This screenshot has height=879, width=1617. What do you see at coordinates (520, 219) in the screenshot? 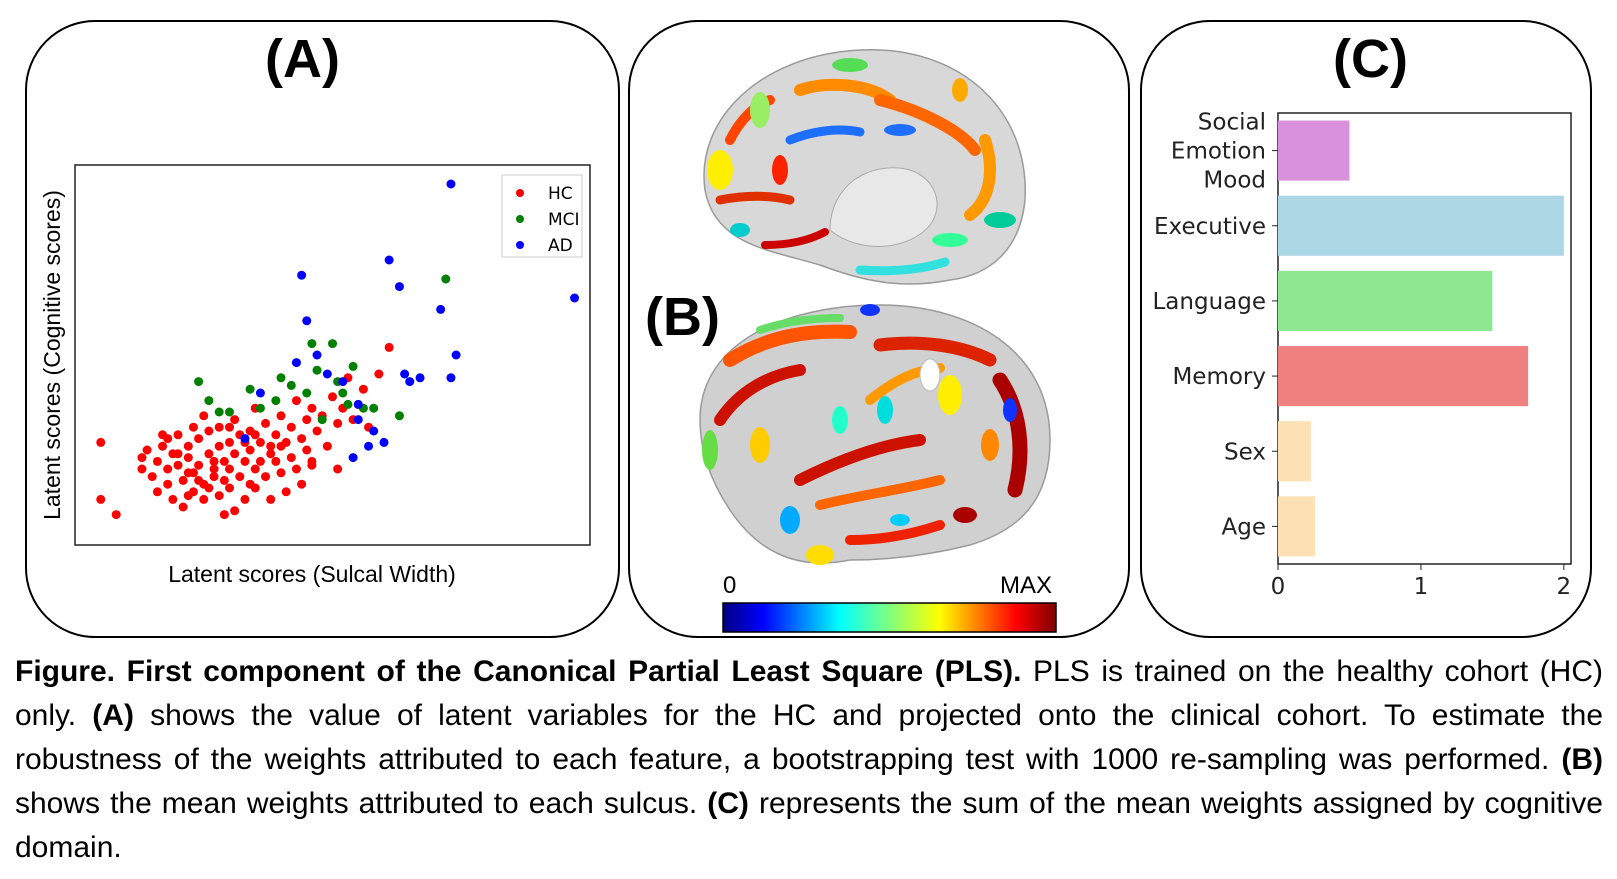
I see `legend-marker-mci` at bounding box center [520, 219].